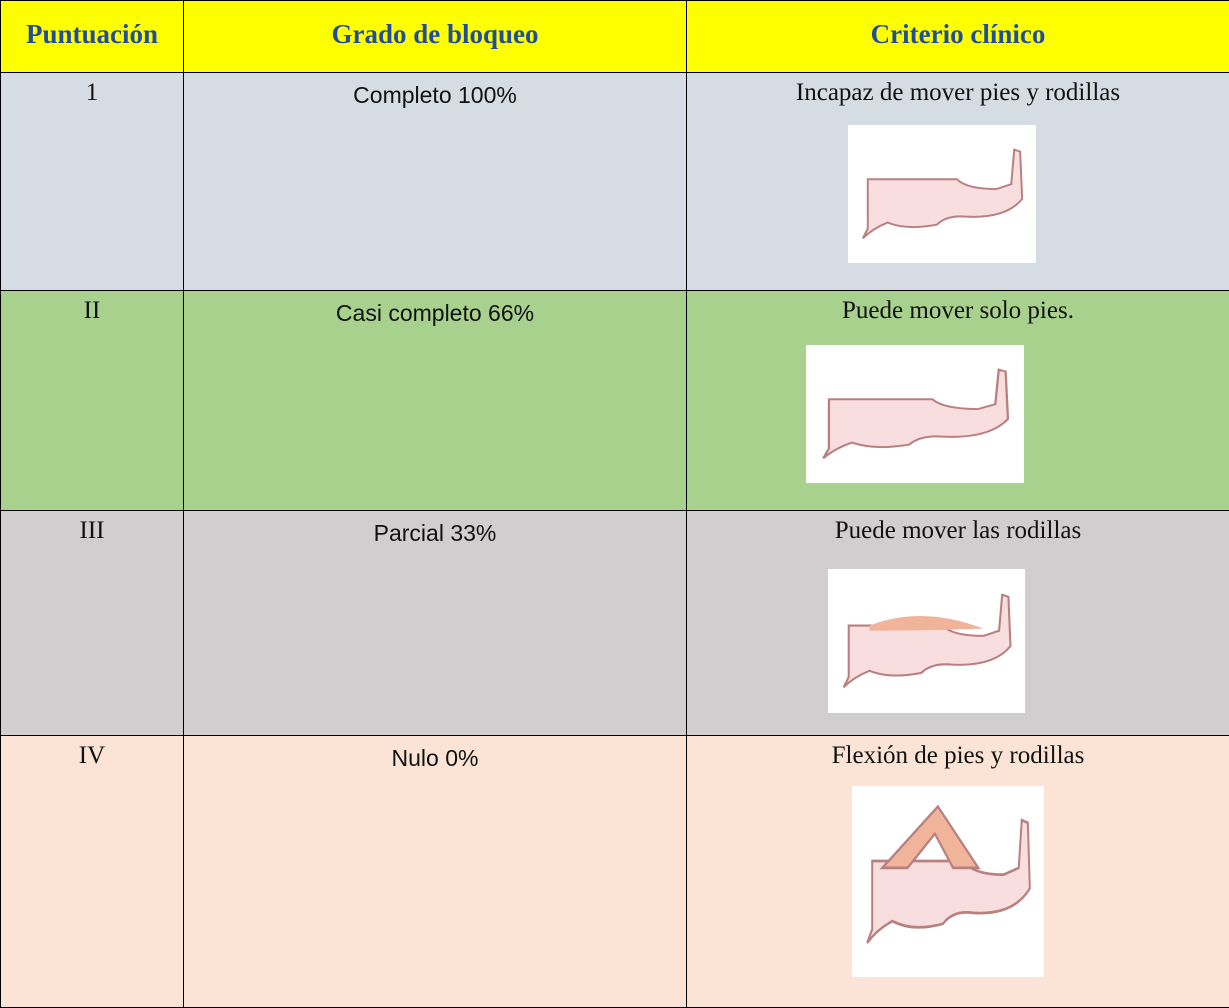  What do you see at coordinates (92, 400) in the screenshot?
I see `cell: II` at bounding box center [92, 400].